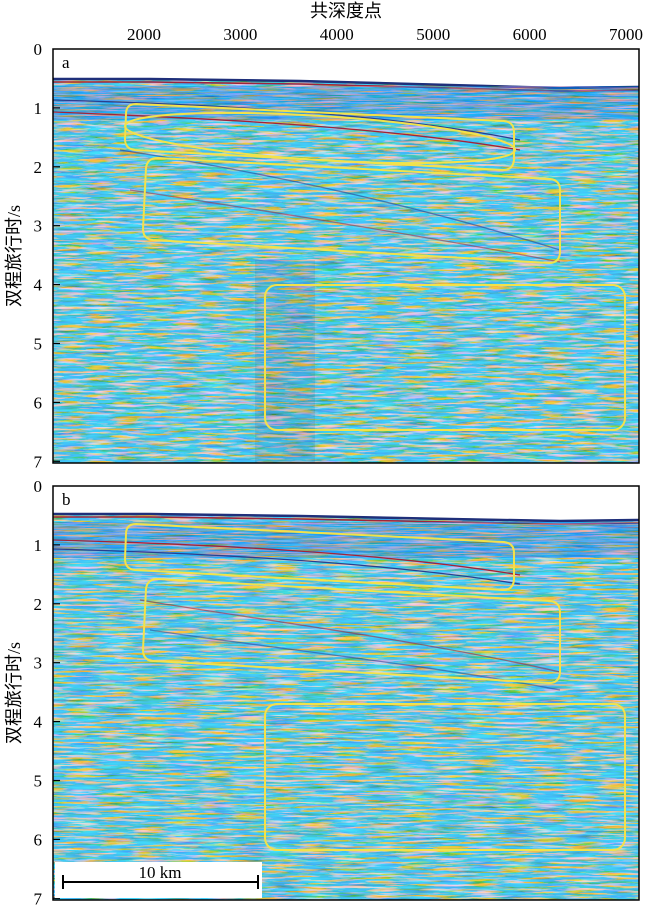 The width and height of the screenshot is (650, 909). What do you see at coordinates (351, 631) in the screenshot?
I see `panel-b-box-middle` at bounding box center [351, 631].